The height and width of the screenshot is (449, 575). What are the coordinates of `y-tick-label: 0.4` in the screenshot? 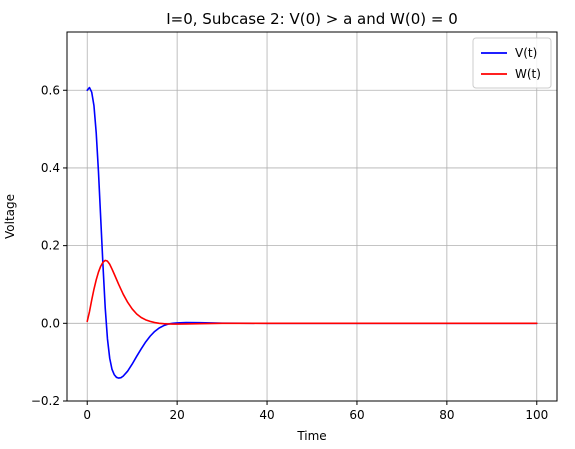 It's located at (50, 168).